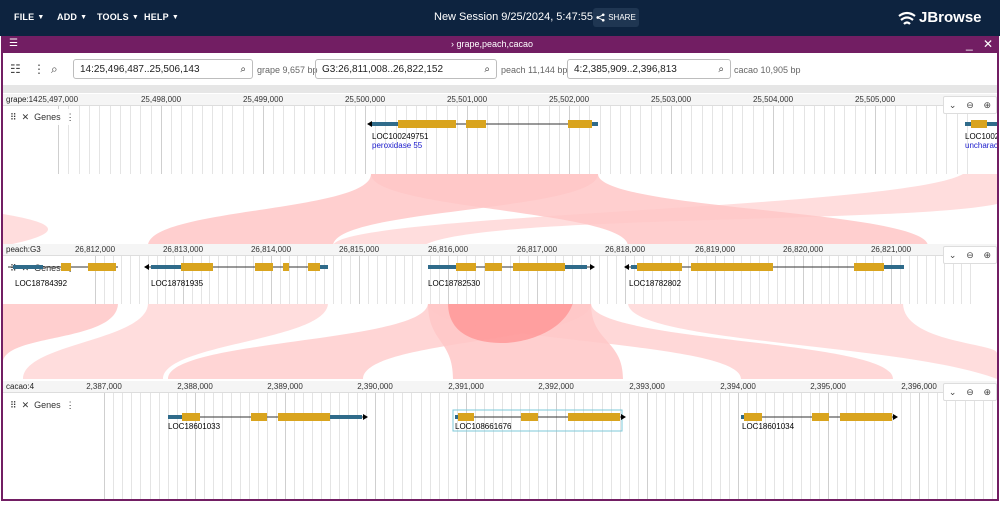 The width and height of the screenshot is (1000, 516). What do you see at coordinates (768, 426) in the screenshot?
I see `gene-name: LOC18601034` at bounding box center [768, 426].